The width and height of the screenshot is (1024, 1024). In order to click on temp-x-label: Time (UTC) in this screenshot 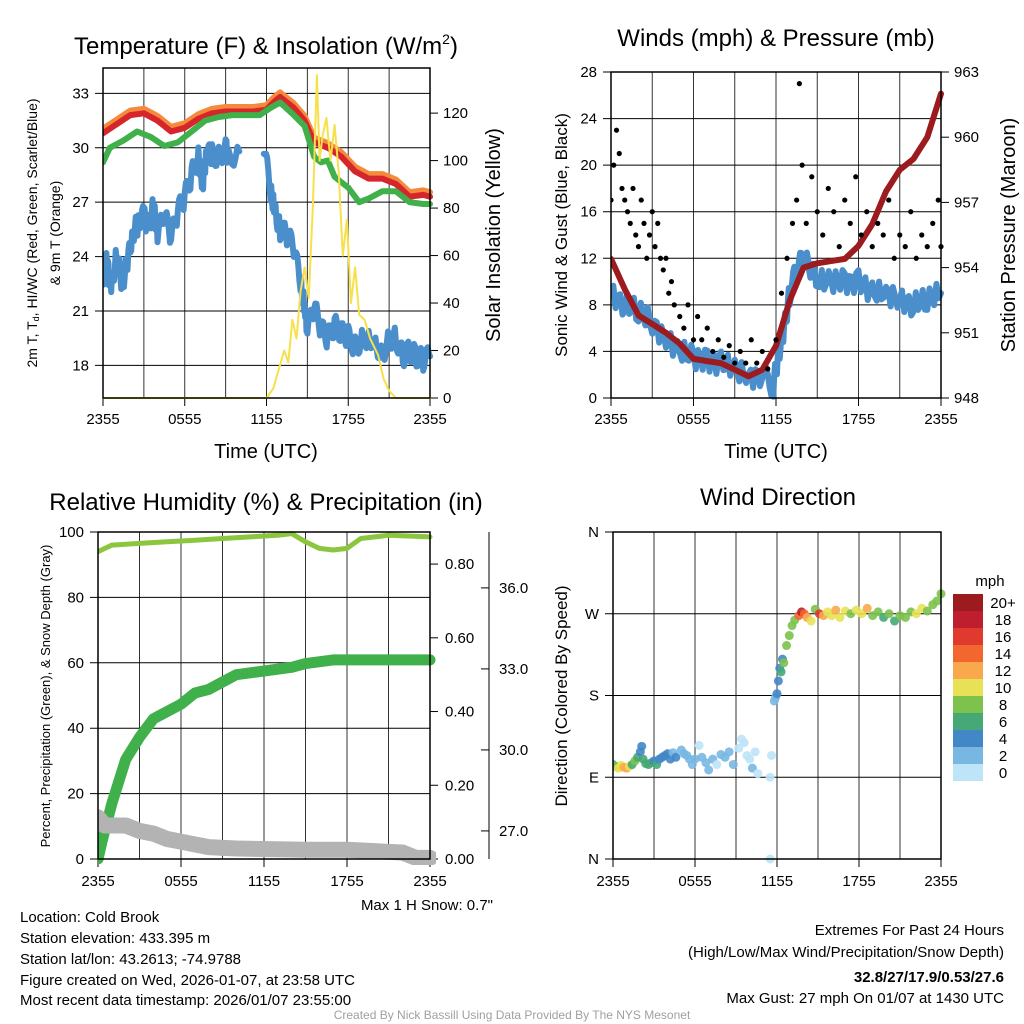, I will do `click(266, 452)`.